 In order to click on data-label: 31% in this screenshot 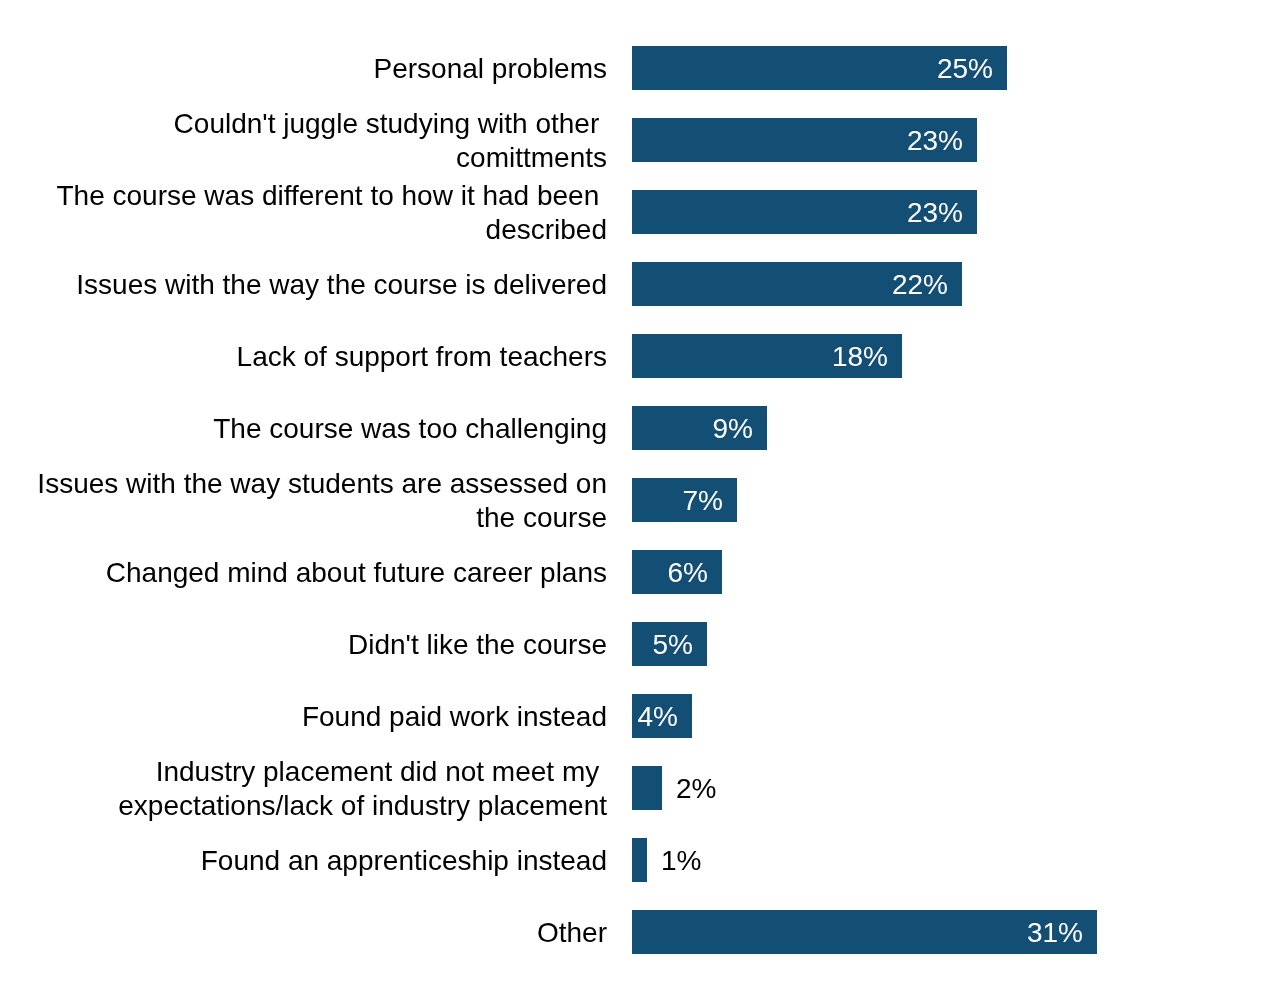, I will do `click(1054, 932)`.